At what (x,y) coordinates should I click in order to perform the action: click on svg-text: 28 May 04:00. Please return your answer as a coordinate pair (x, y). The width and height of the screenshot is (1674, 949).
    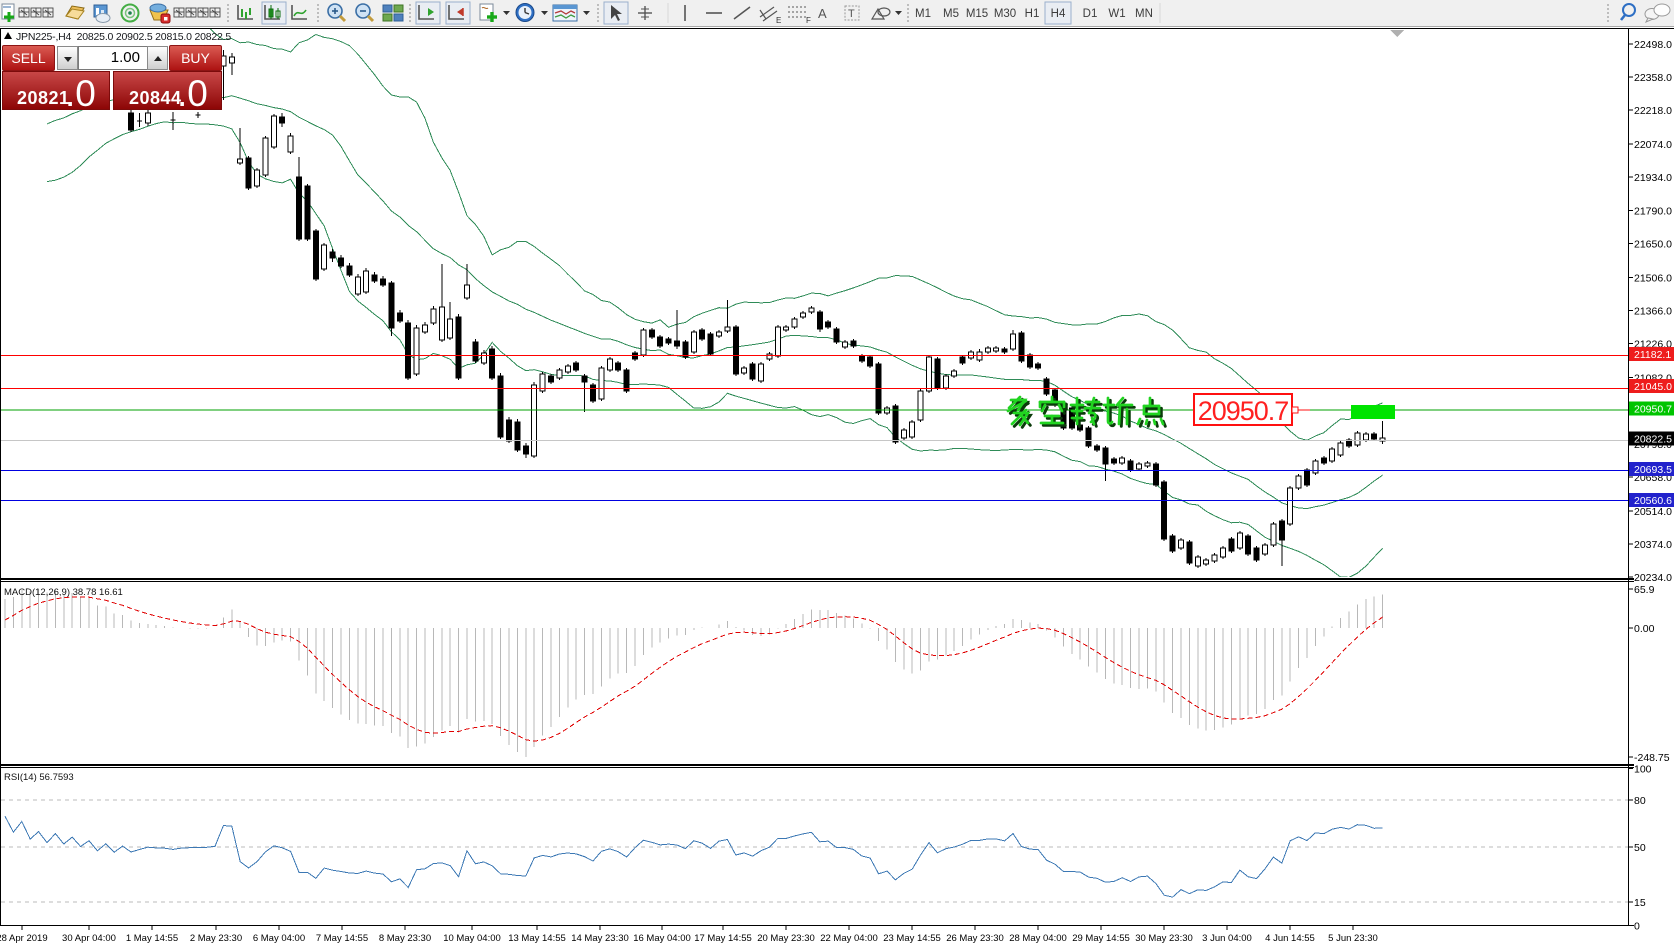
    Looking at the image, I should click on (1038, 938).